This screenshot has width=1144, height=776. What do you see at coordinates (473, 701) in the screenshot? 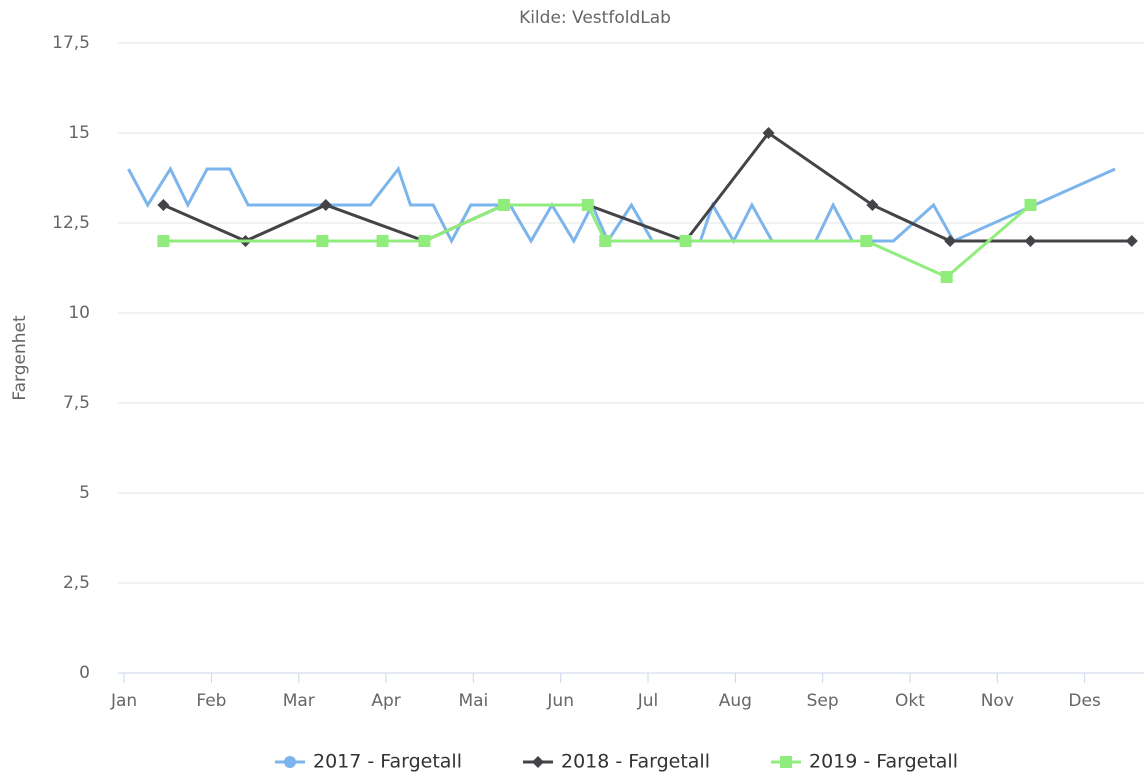
I see `x-tick-label: Mai` at bounding box center [473, 701].